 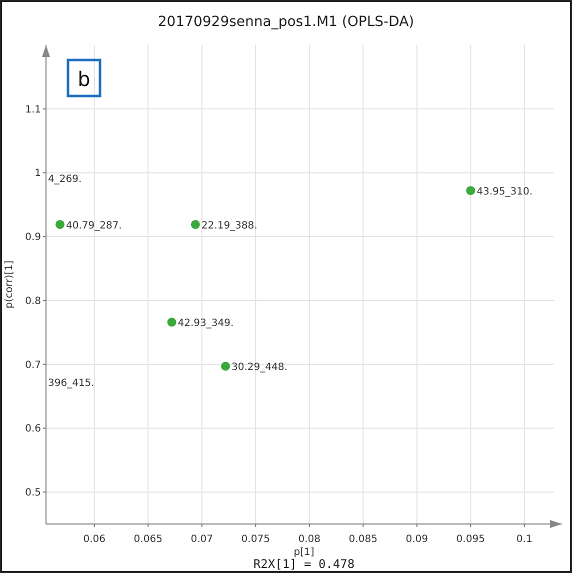 I want to click on annotation: 40.79_287., so click(x=94, y=226).